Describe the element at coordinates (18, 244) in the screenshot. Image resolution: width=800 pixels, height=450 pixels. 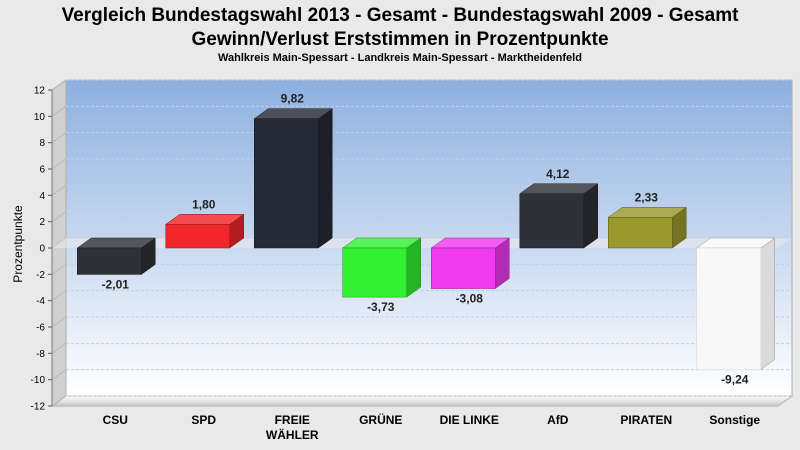
I see `y-axis-label: Prozentpunkte` at that location.